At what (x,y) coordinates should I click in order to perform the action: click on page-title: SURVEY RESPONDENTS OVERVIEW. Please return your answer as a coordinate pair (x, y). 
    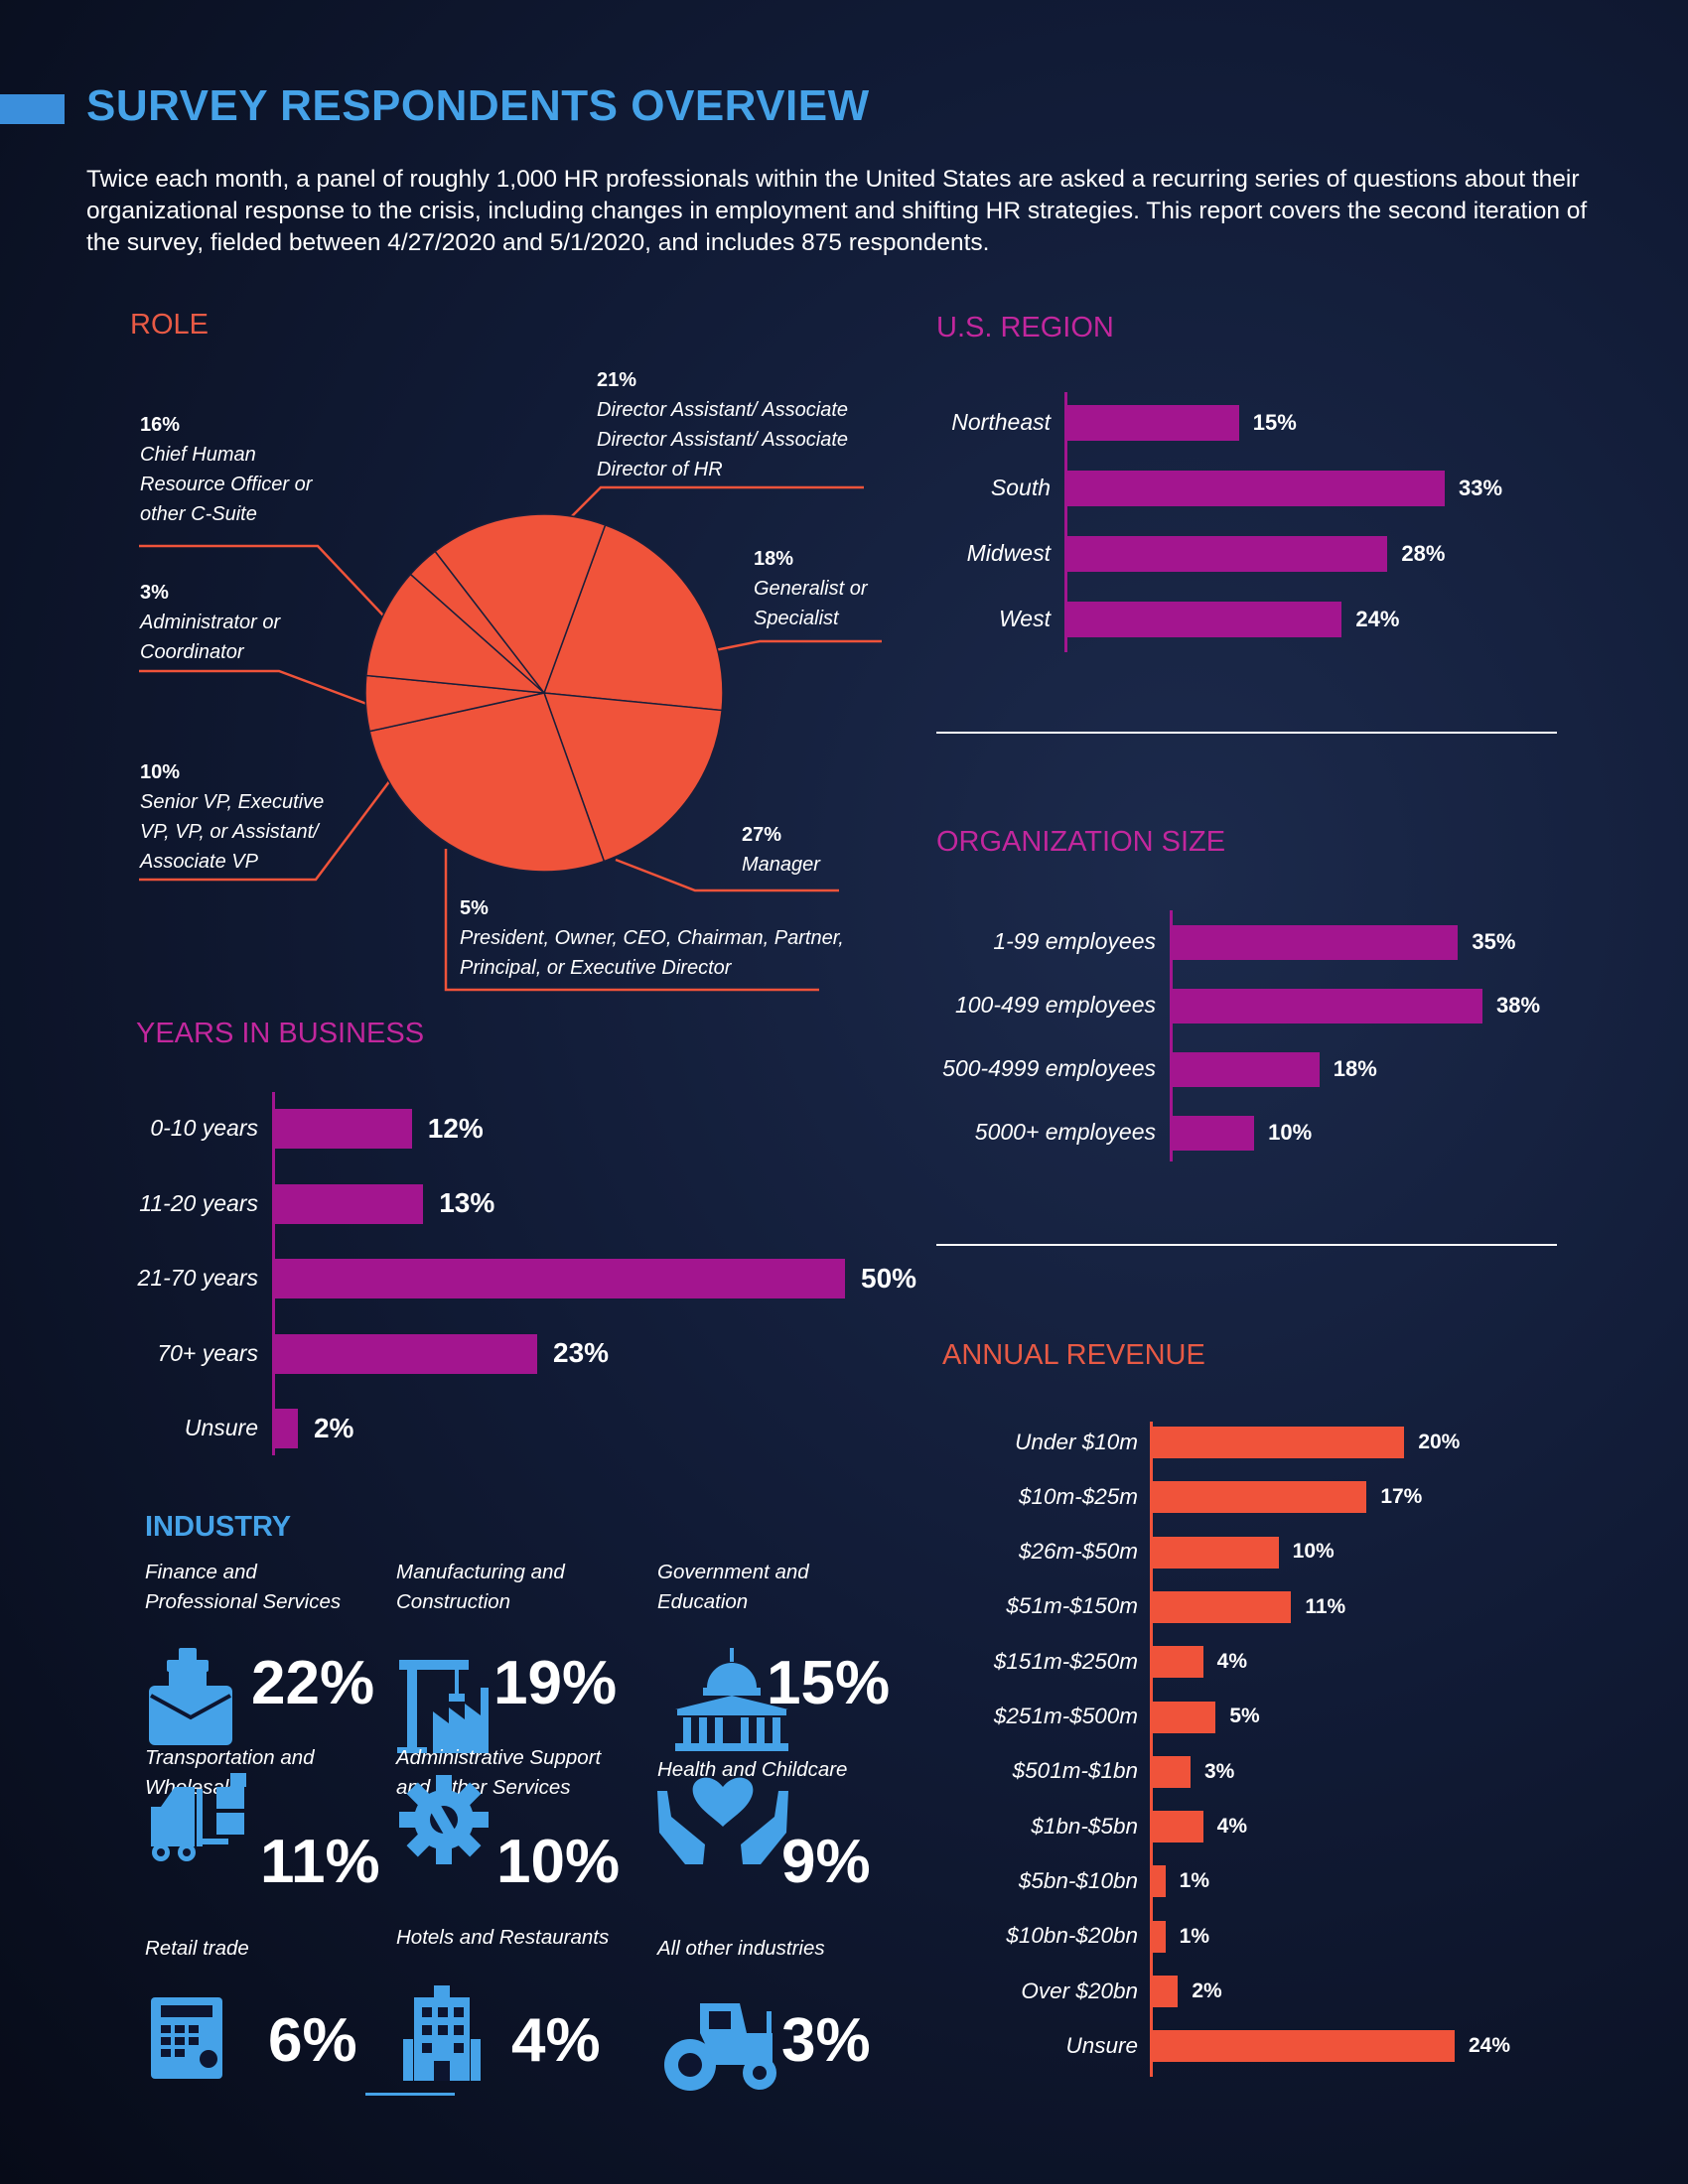
    Looking at the image, I should click on (478, 105).